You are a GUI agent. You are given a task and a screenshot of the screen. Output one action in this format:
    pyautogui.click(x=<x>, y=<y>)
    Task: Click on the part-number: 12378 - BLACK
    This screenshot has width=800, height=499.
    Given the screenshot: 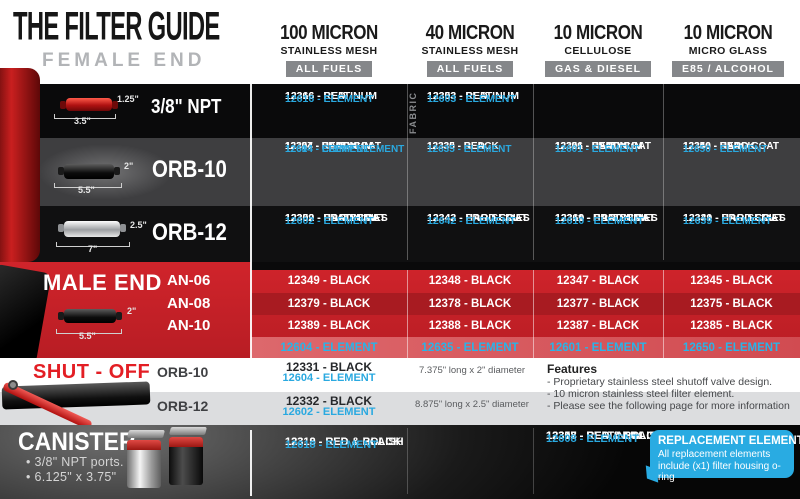 What is the action you would take?
    pyautogui.click(x=470, y=304)
    